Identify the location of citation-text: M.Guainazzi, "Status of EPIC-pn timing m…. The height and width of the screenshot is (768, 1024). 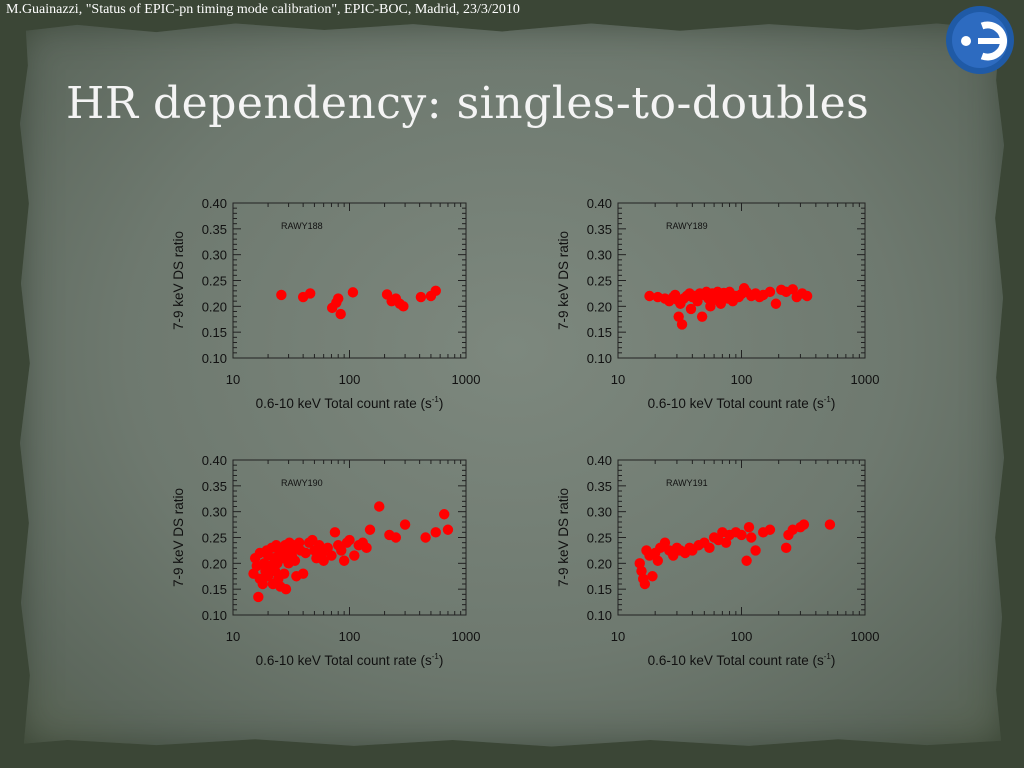
(263, 9).